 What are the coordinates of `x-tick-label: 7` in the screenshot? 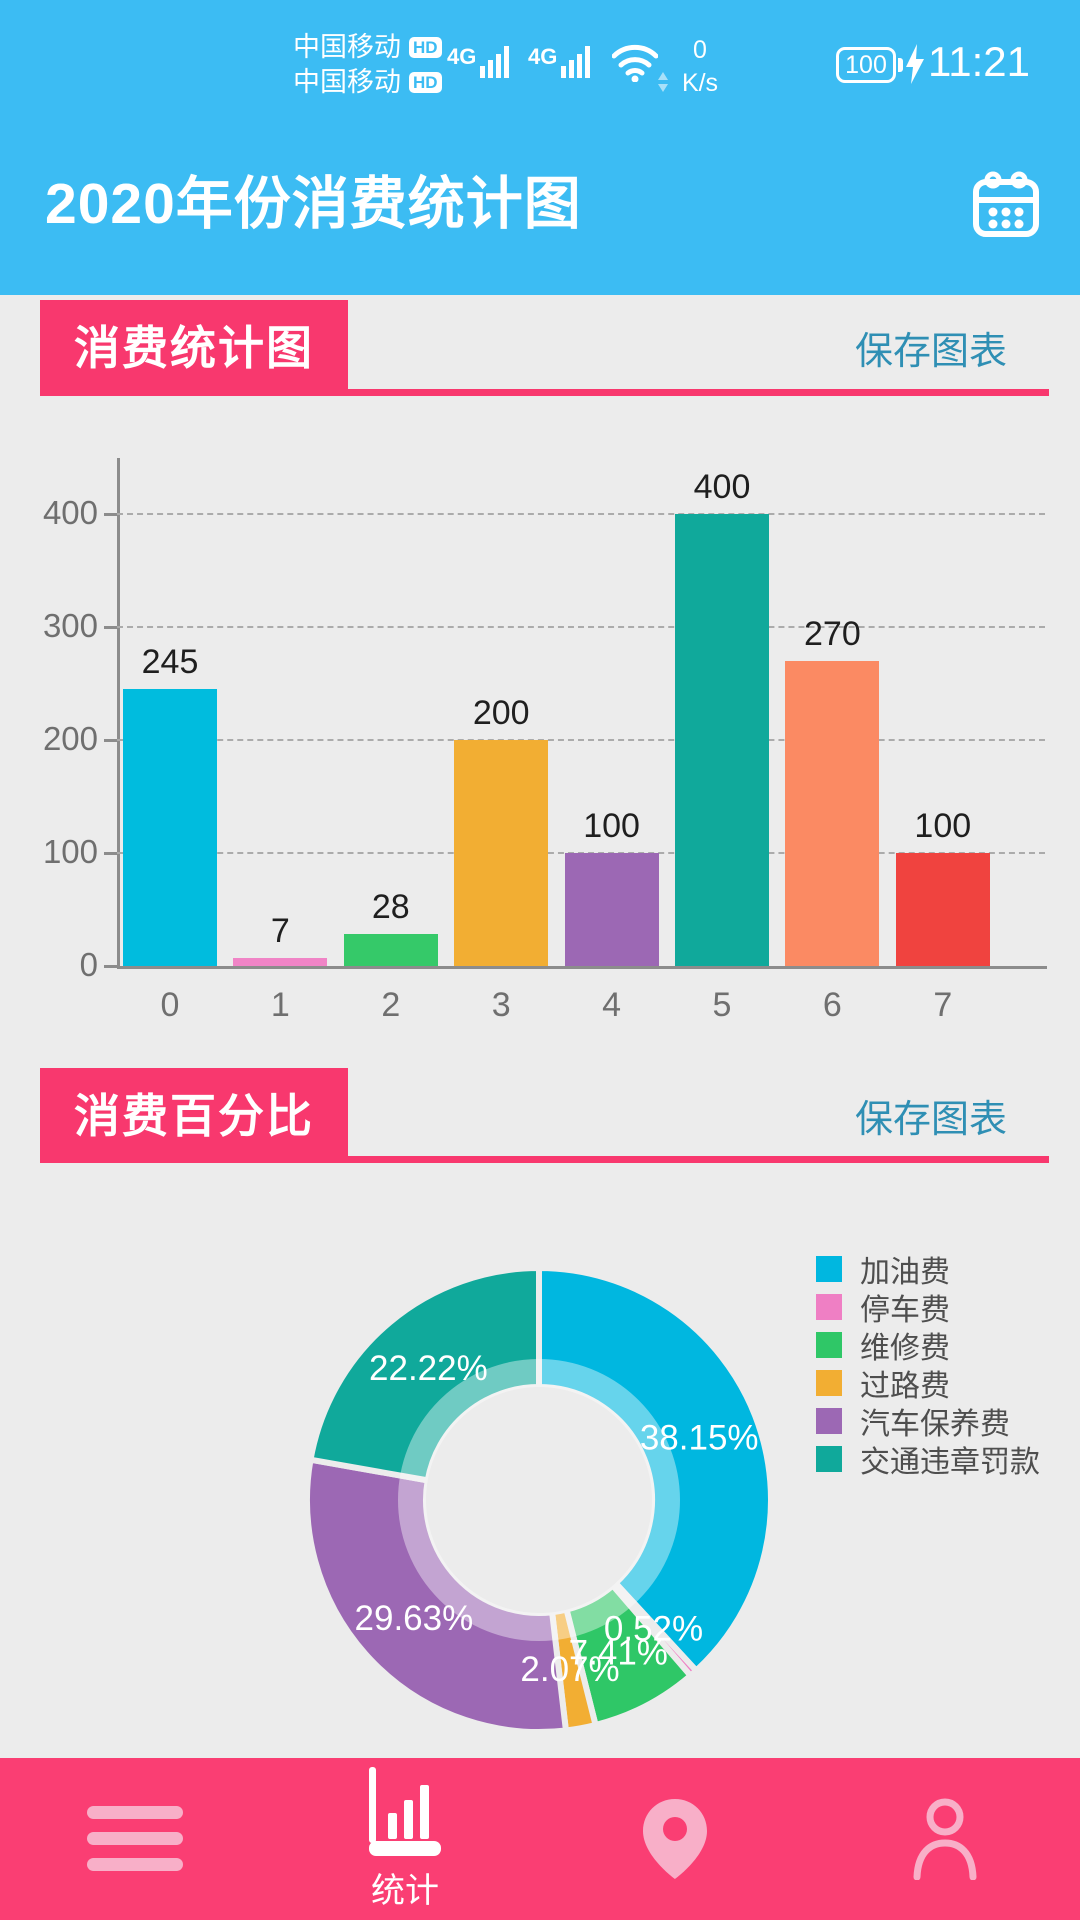 It's located at (943, 1005).